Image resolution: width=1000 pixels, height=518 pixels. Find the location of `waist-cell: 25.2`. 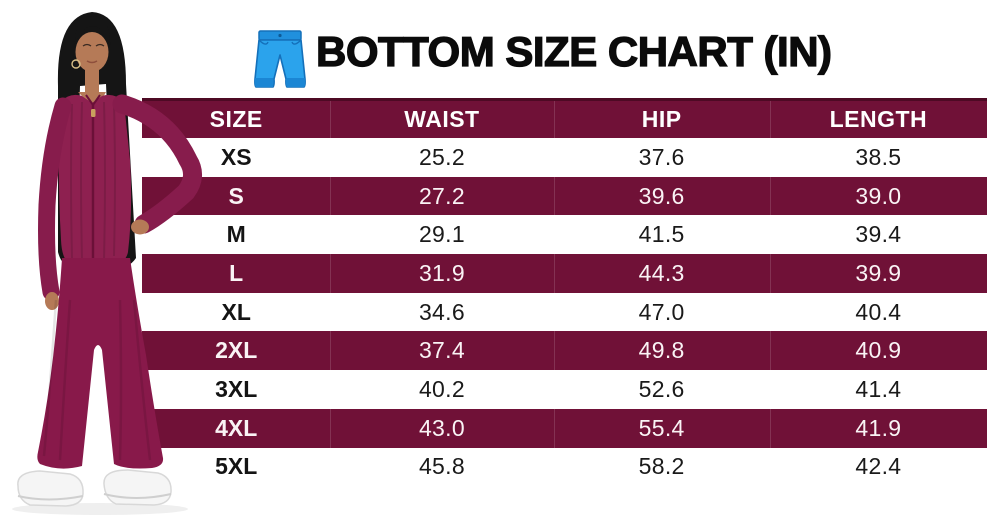

waist-cell: 25.2 is located at coordinates (441, 156).